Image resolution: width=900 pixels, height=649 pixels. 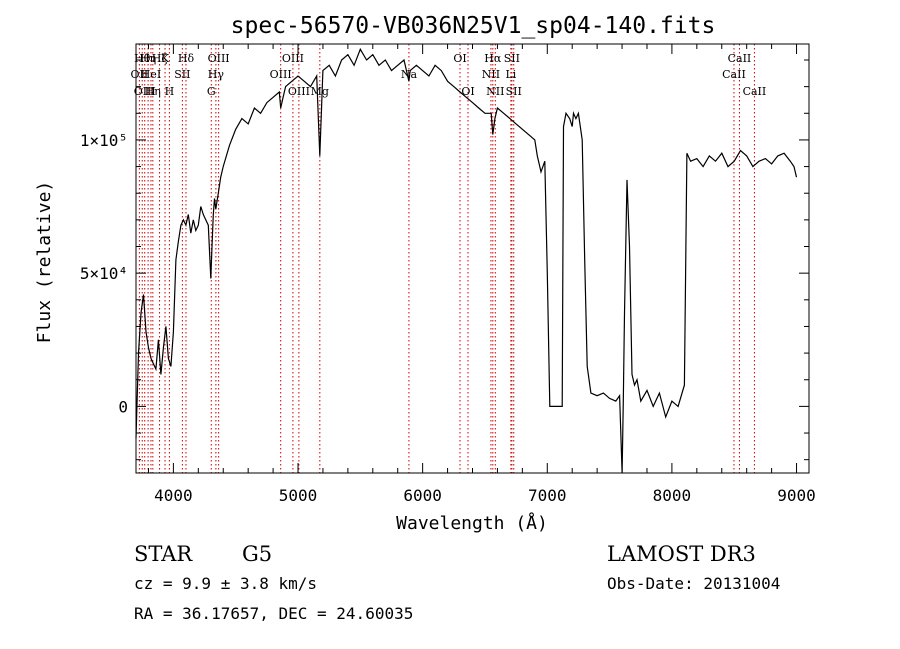 I want to click on redshift-velocity: cz = 9.9 ± 3.8 km/s, so click(x=225, y=583).